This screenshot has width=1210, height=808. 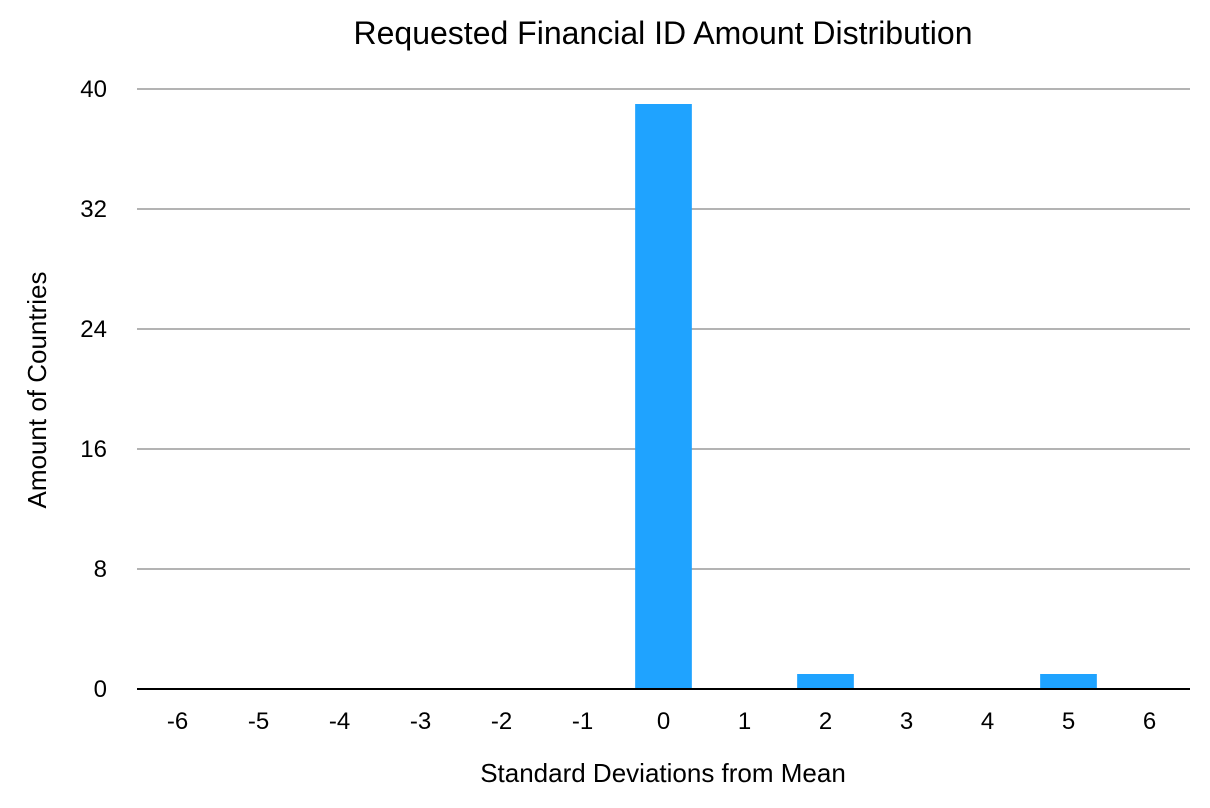 I want to click on x-tick-label: -2, so click(x=501, y=721).